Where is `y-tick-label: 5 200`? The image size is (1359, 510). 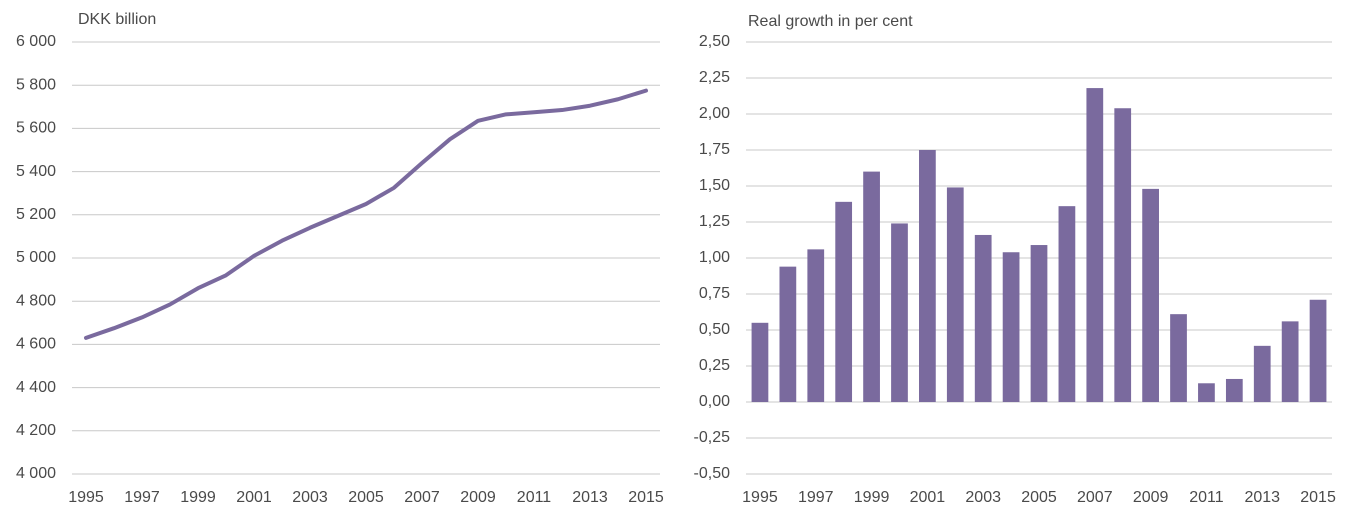
y-tick-label: 5 200 is located at coordinates (36, 214).